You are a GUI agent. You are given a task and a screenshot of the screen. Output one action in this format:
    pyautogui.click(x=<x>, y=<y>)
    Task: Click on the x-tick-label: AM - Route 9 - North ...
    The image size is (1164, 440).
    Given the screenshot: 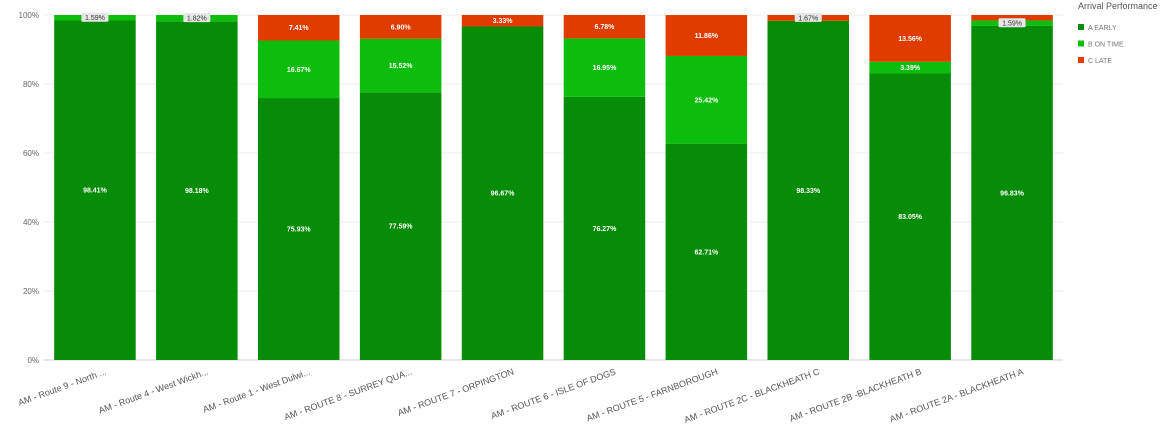 What is the action you would take?
    pyautogui.click(x=62, y=386)
    